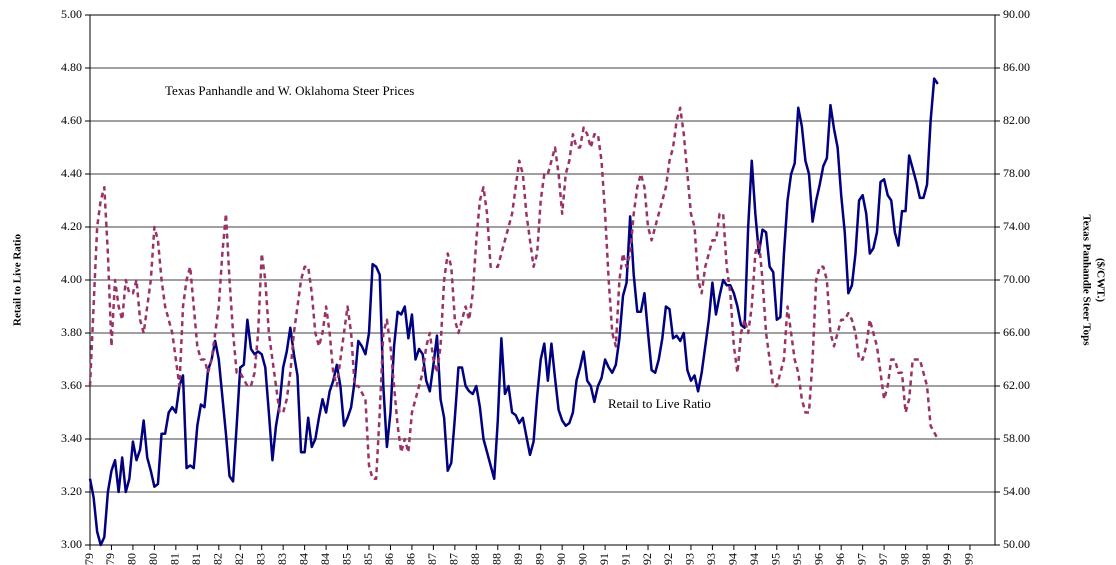 Image resolution: width=1116 pixels, height=565 pixels. I want to click on x-tick-label: Jan-88, so click(475, 559).